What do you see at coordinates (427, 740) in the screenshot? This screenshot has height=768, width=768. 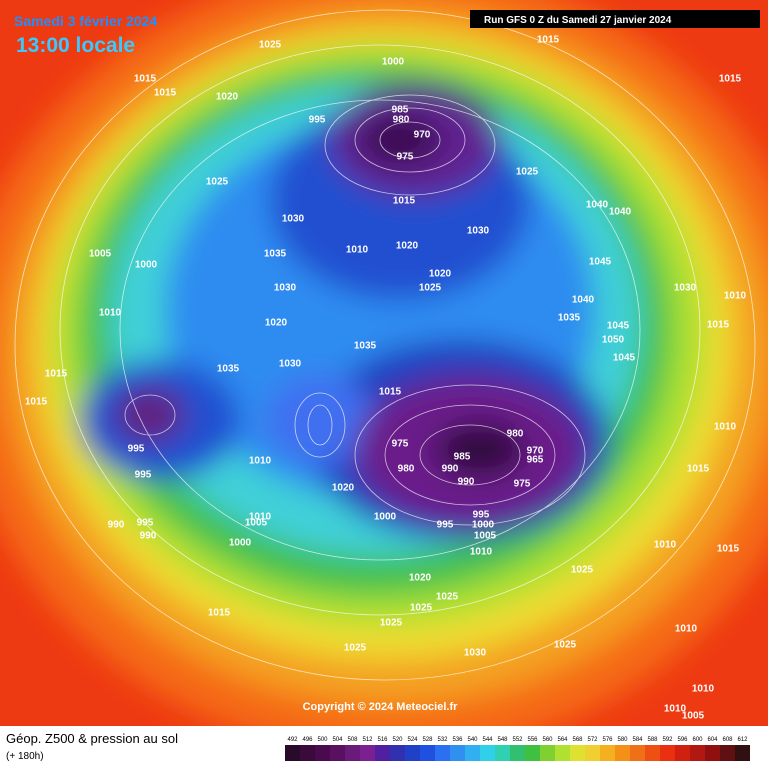 I see `legend-label: 528` at bounding box center [427, 740].